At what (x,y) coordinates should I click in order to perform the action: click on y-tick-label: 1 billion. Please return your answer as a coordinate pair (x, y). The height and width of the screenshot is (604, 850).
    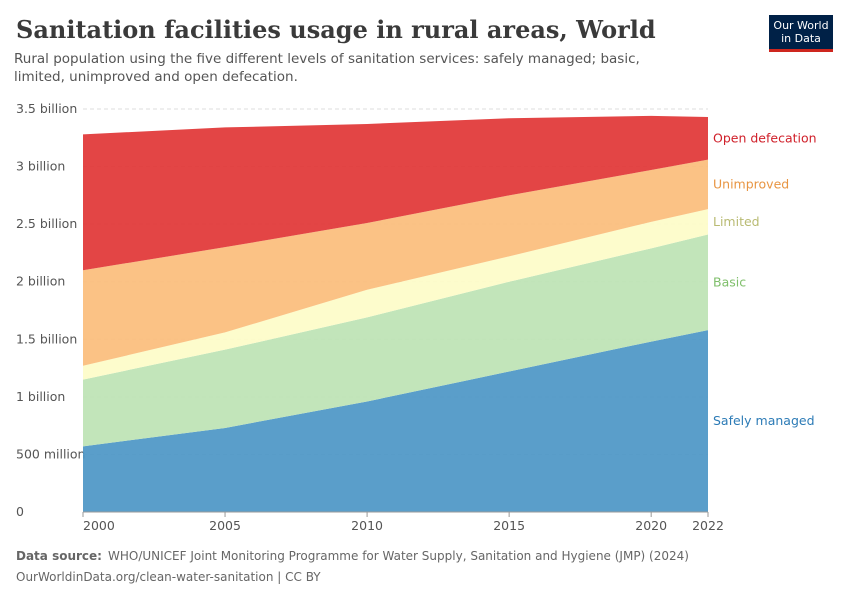
    Looking at the image, I should click on (40, 396).